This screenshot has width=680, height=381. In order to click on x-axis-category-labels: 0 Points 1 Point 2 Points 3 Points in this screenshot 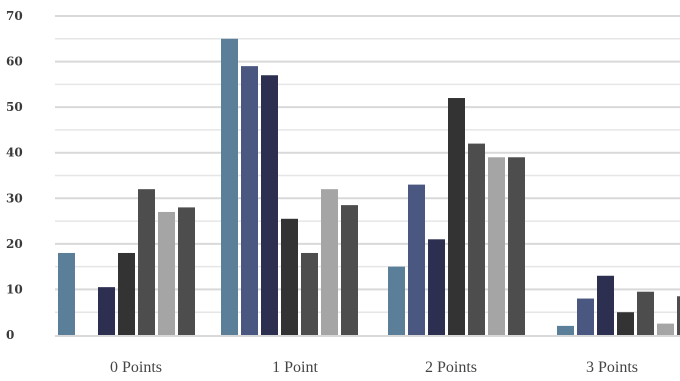, I will do `click(374, 367)`.